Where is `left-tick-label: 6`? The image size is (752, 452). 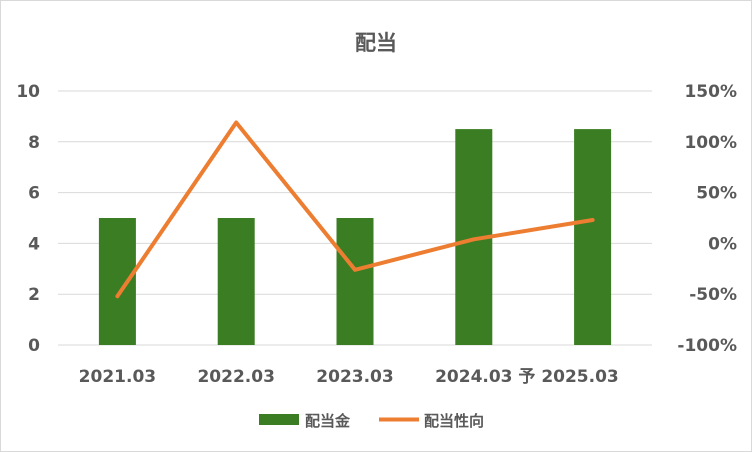 left-tick-label: 6 is located at coordinates (34, 194).